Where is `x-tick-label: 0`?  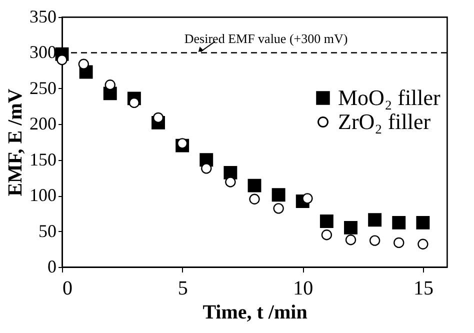
x-tick-label: 0 is located at coordinates (67, 289).